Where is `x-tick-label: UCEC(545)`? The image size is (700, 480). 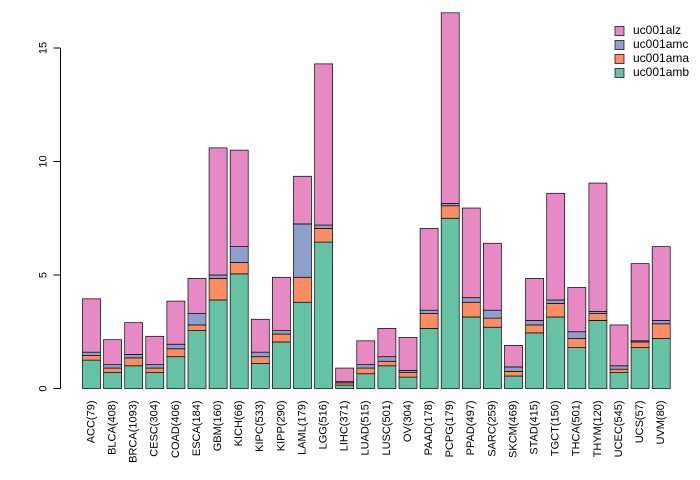
x-tick-label: UCEC(545) is located at coordinates (619, 429).